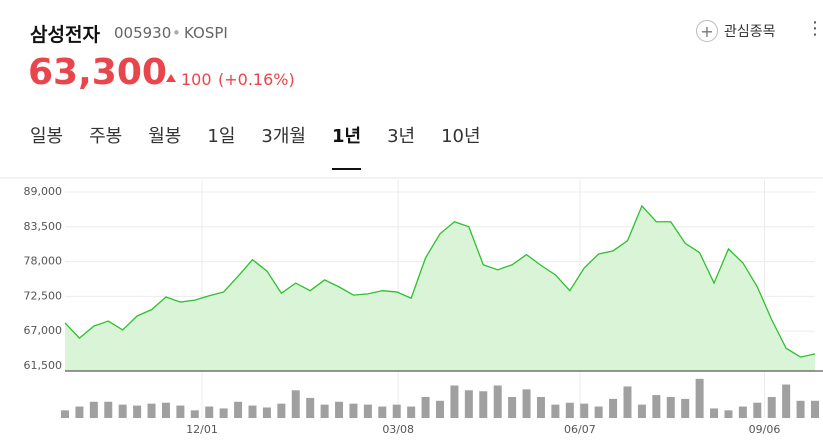 The image size is (823, 443). Describe the element at coordinates (202, 429) in the screenshot. I see `x-tick-label: 12/01` at that location.